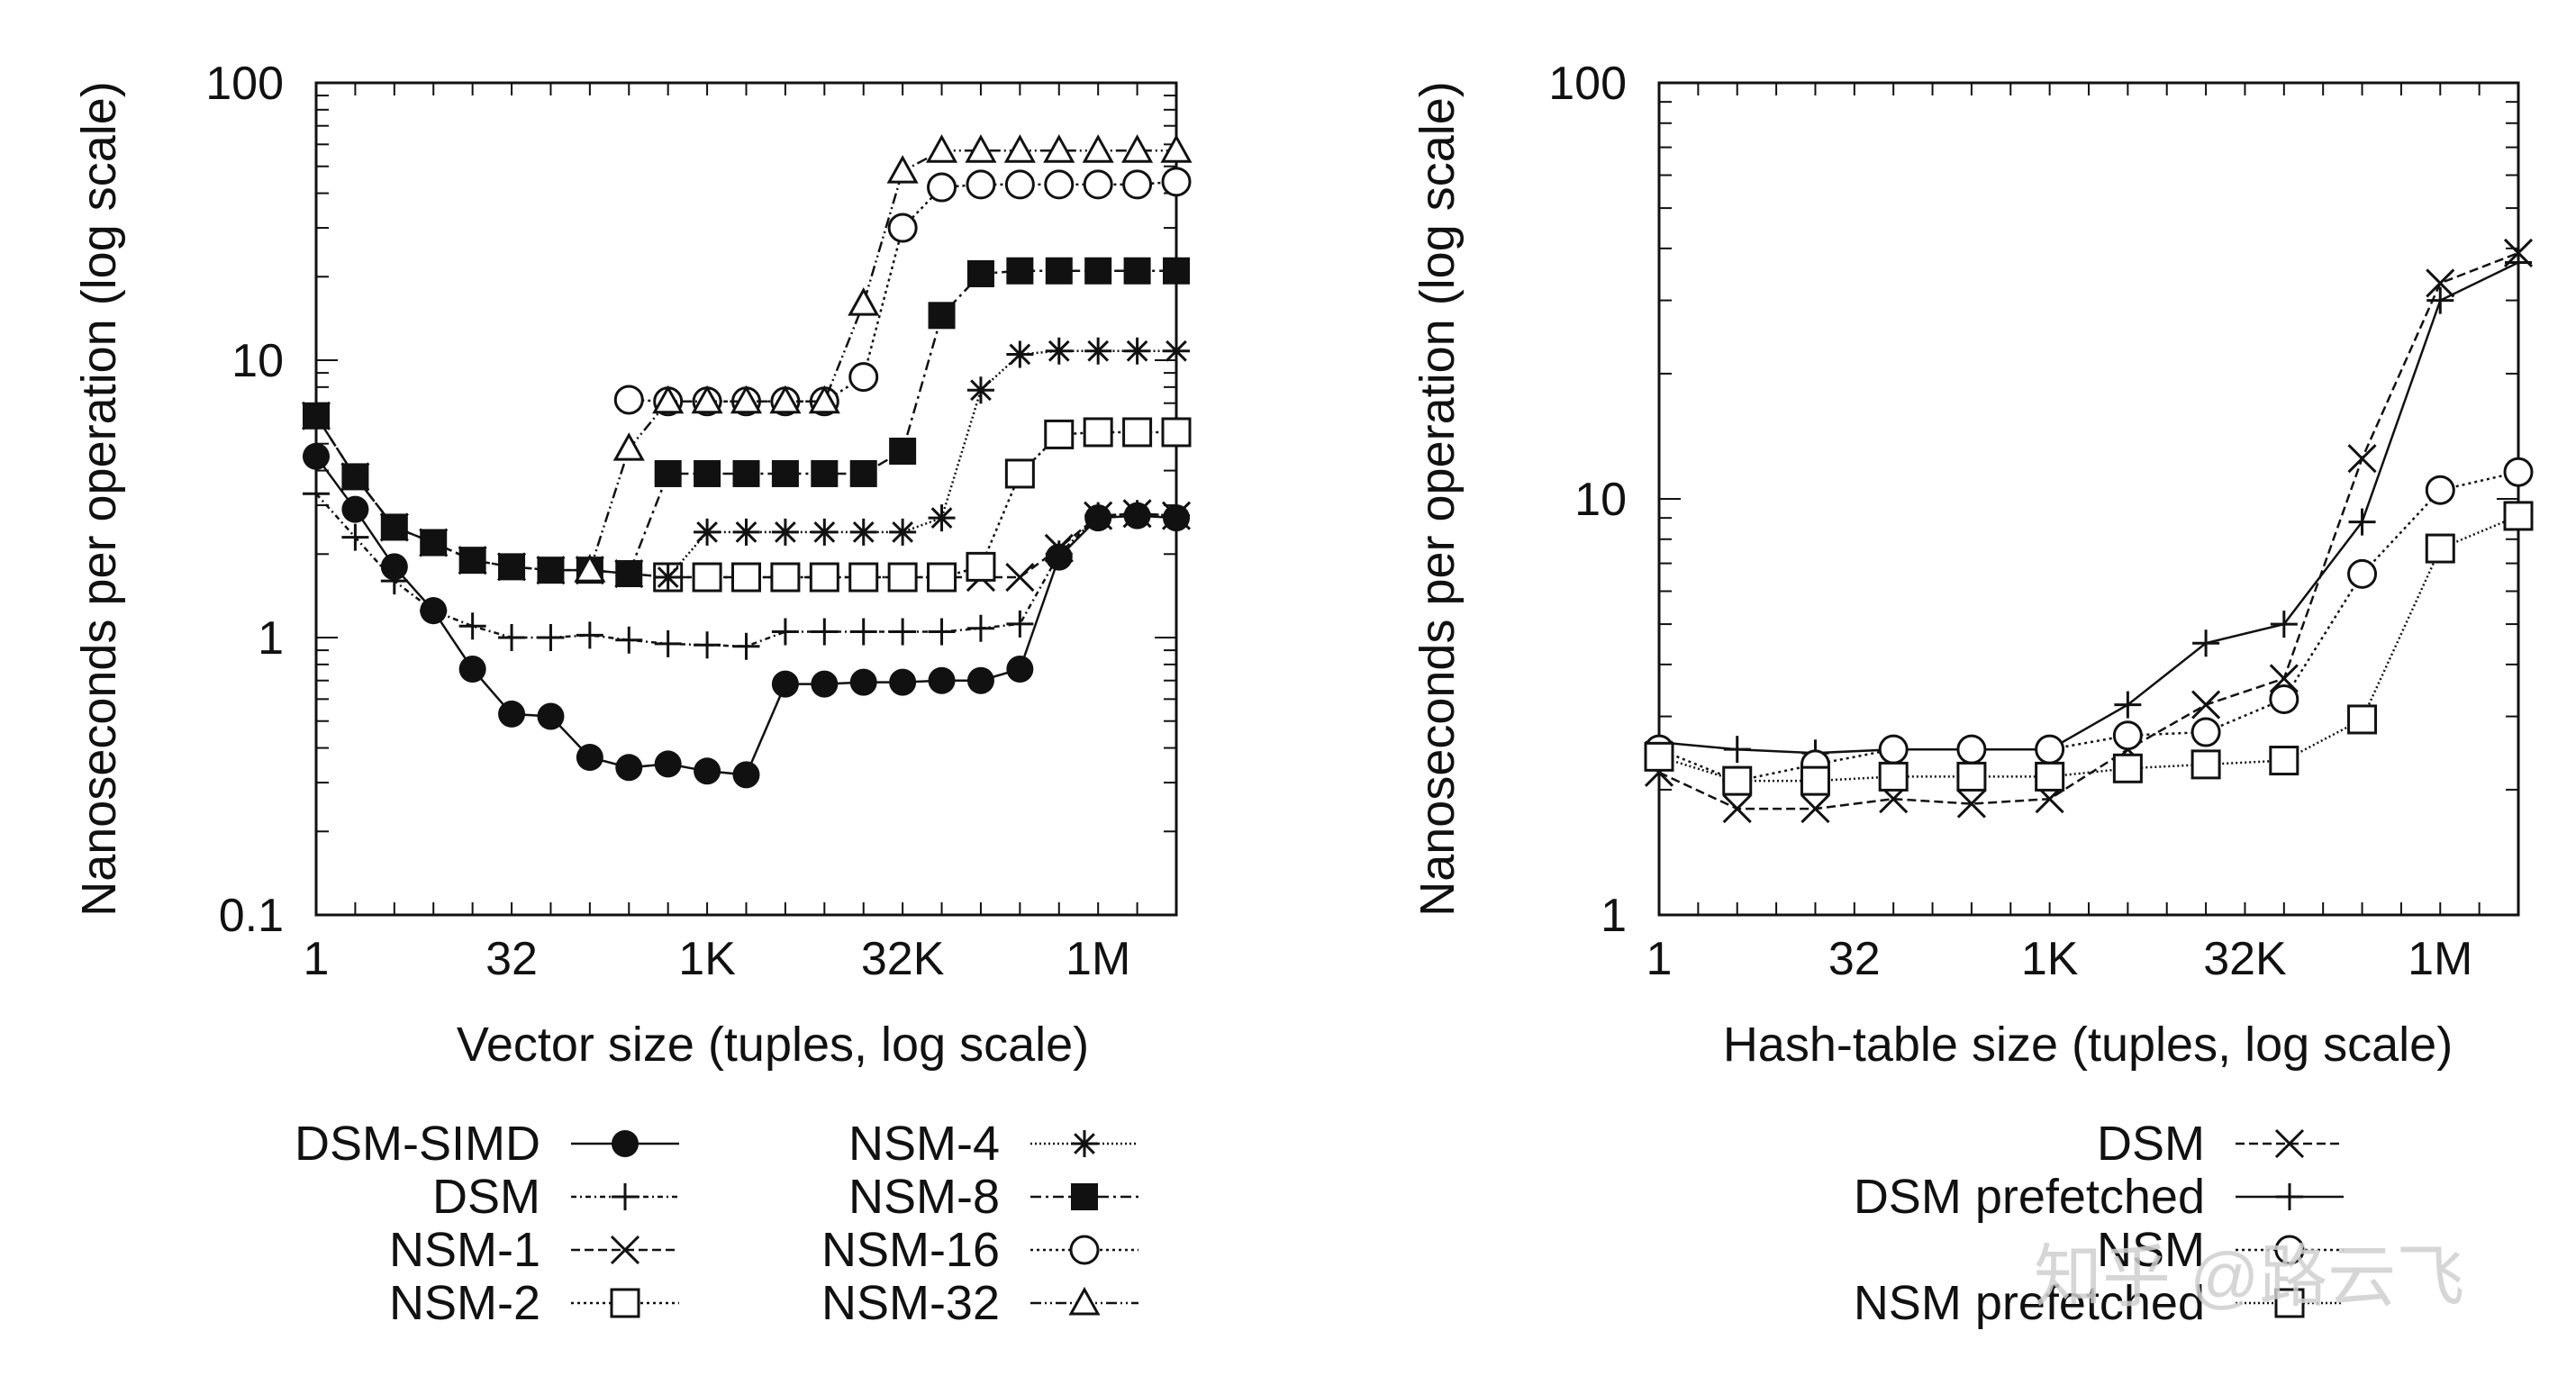  What do you see at coordinates (910, 1250) in the screenshot?
I see `legend-label: NSM-16` at bounding box center [910, 1250].